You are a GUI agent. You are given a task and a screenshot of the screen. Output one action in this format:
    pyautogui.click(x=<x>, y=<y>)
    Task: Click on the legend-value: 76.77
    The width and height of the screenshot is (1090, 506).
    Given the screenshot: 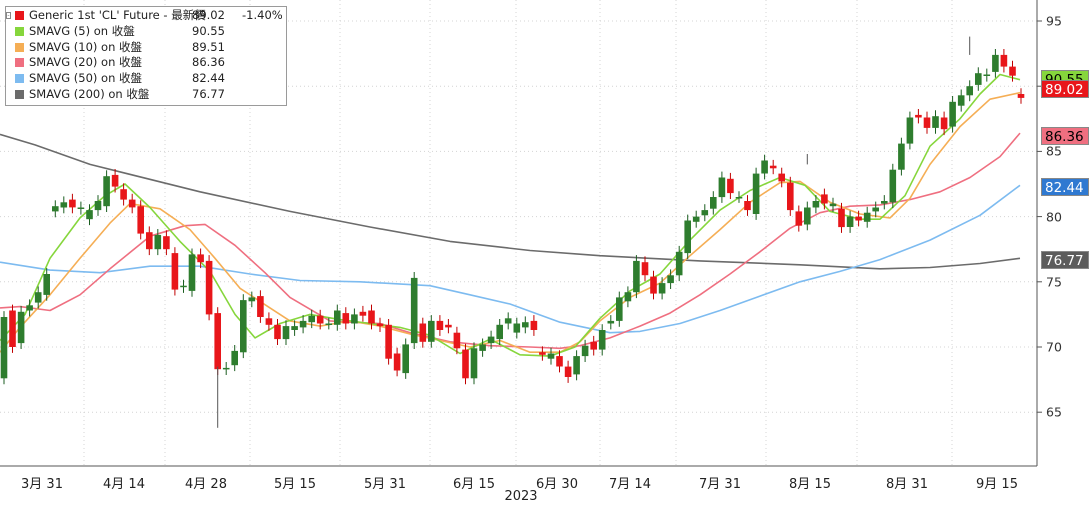 What is the action you would take?
    pyautogui.click(x=208, y=93)
    